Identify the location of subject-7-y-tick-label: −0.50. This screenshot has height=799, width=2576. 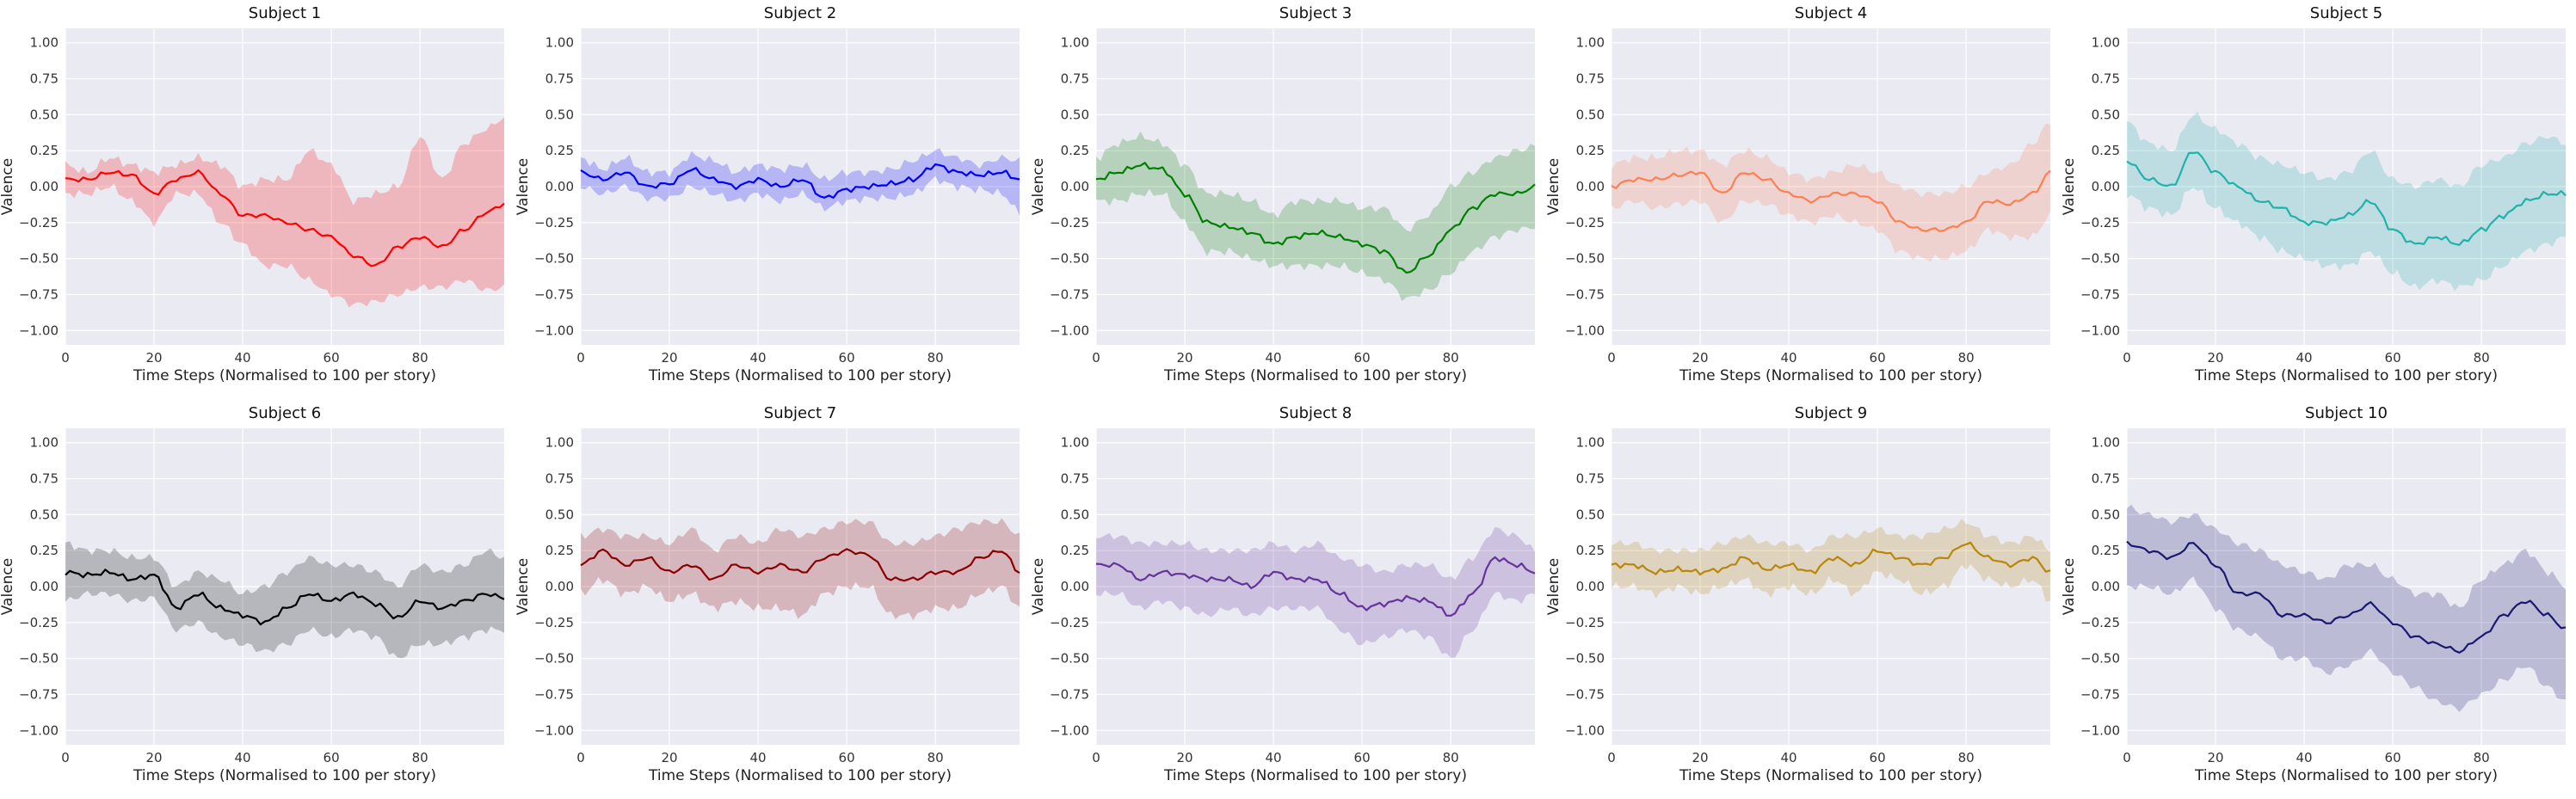
(554, 659).